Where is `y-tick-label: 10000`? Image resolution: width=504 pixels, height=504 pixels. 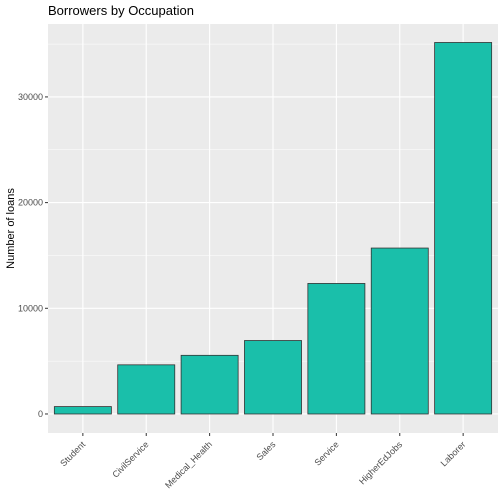
y-tick-label: 10000 is located at coordinates (30, 308).